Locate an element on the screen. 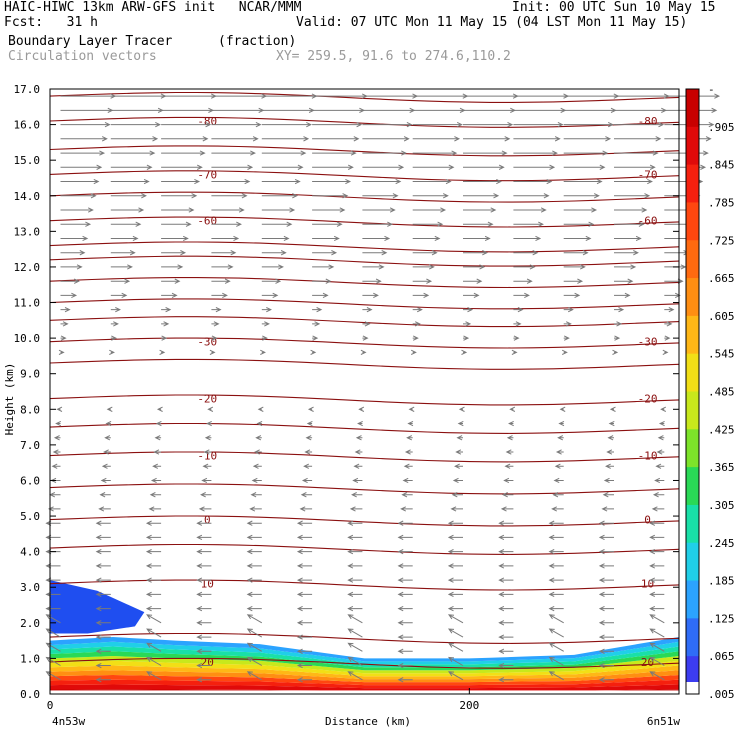 The height and width of the screenshot is (740, 740). x-end-label-left: 4n53w is located at coordinates (68, 721).